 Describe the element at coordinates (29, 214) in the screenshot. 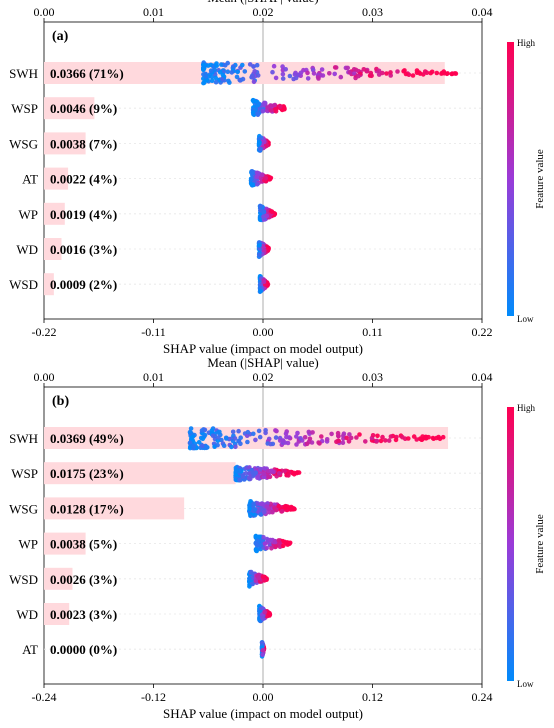

I see `feature-label-wp: WP` at that location.